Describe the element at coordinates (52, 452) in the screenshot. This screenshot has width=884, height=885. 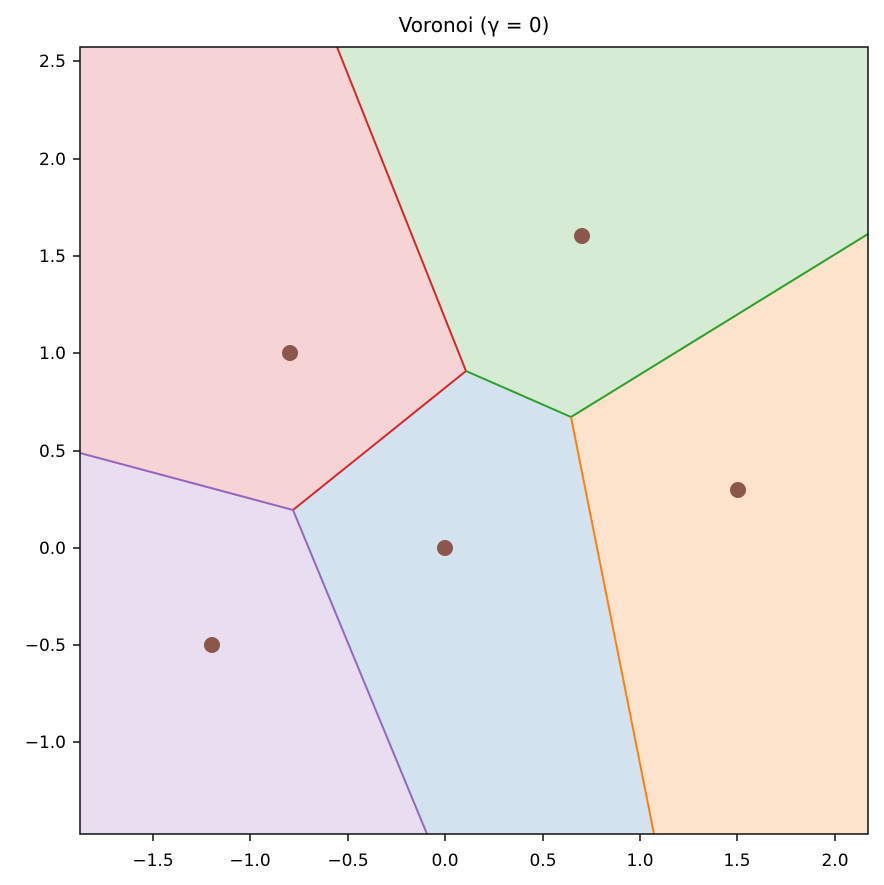
I see `y-tick-label: 0.5` at that location.